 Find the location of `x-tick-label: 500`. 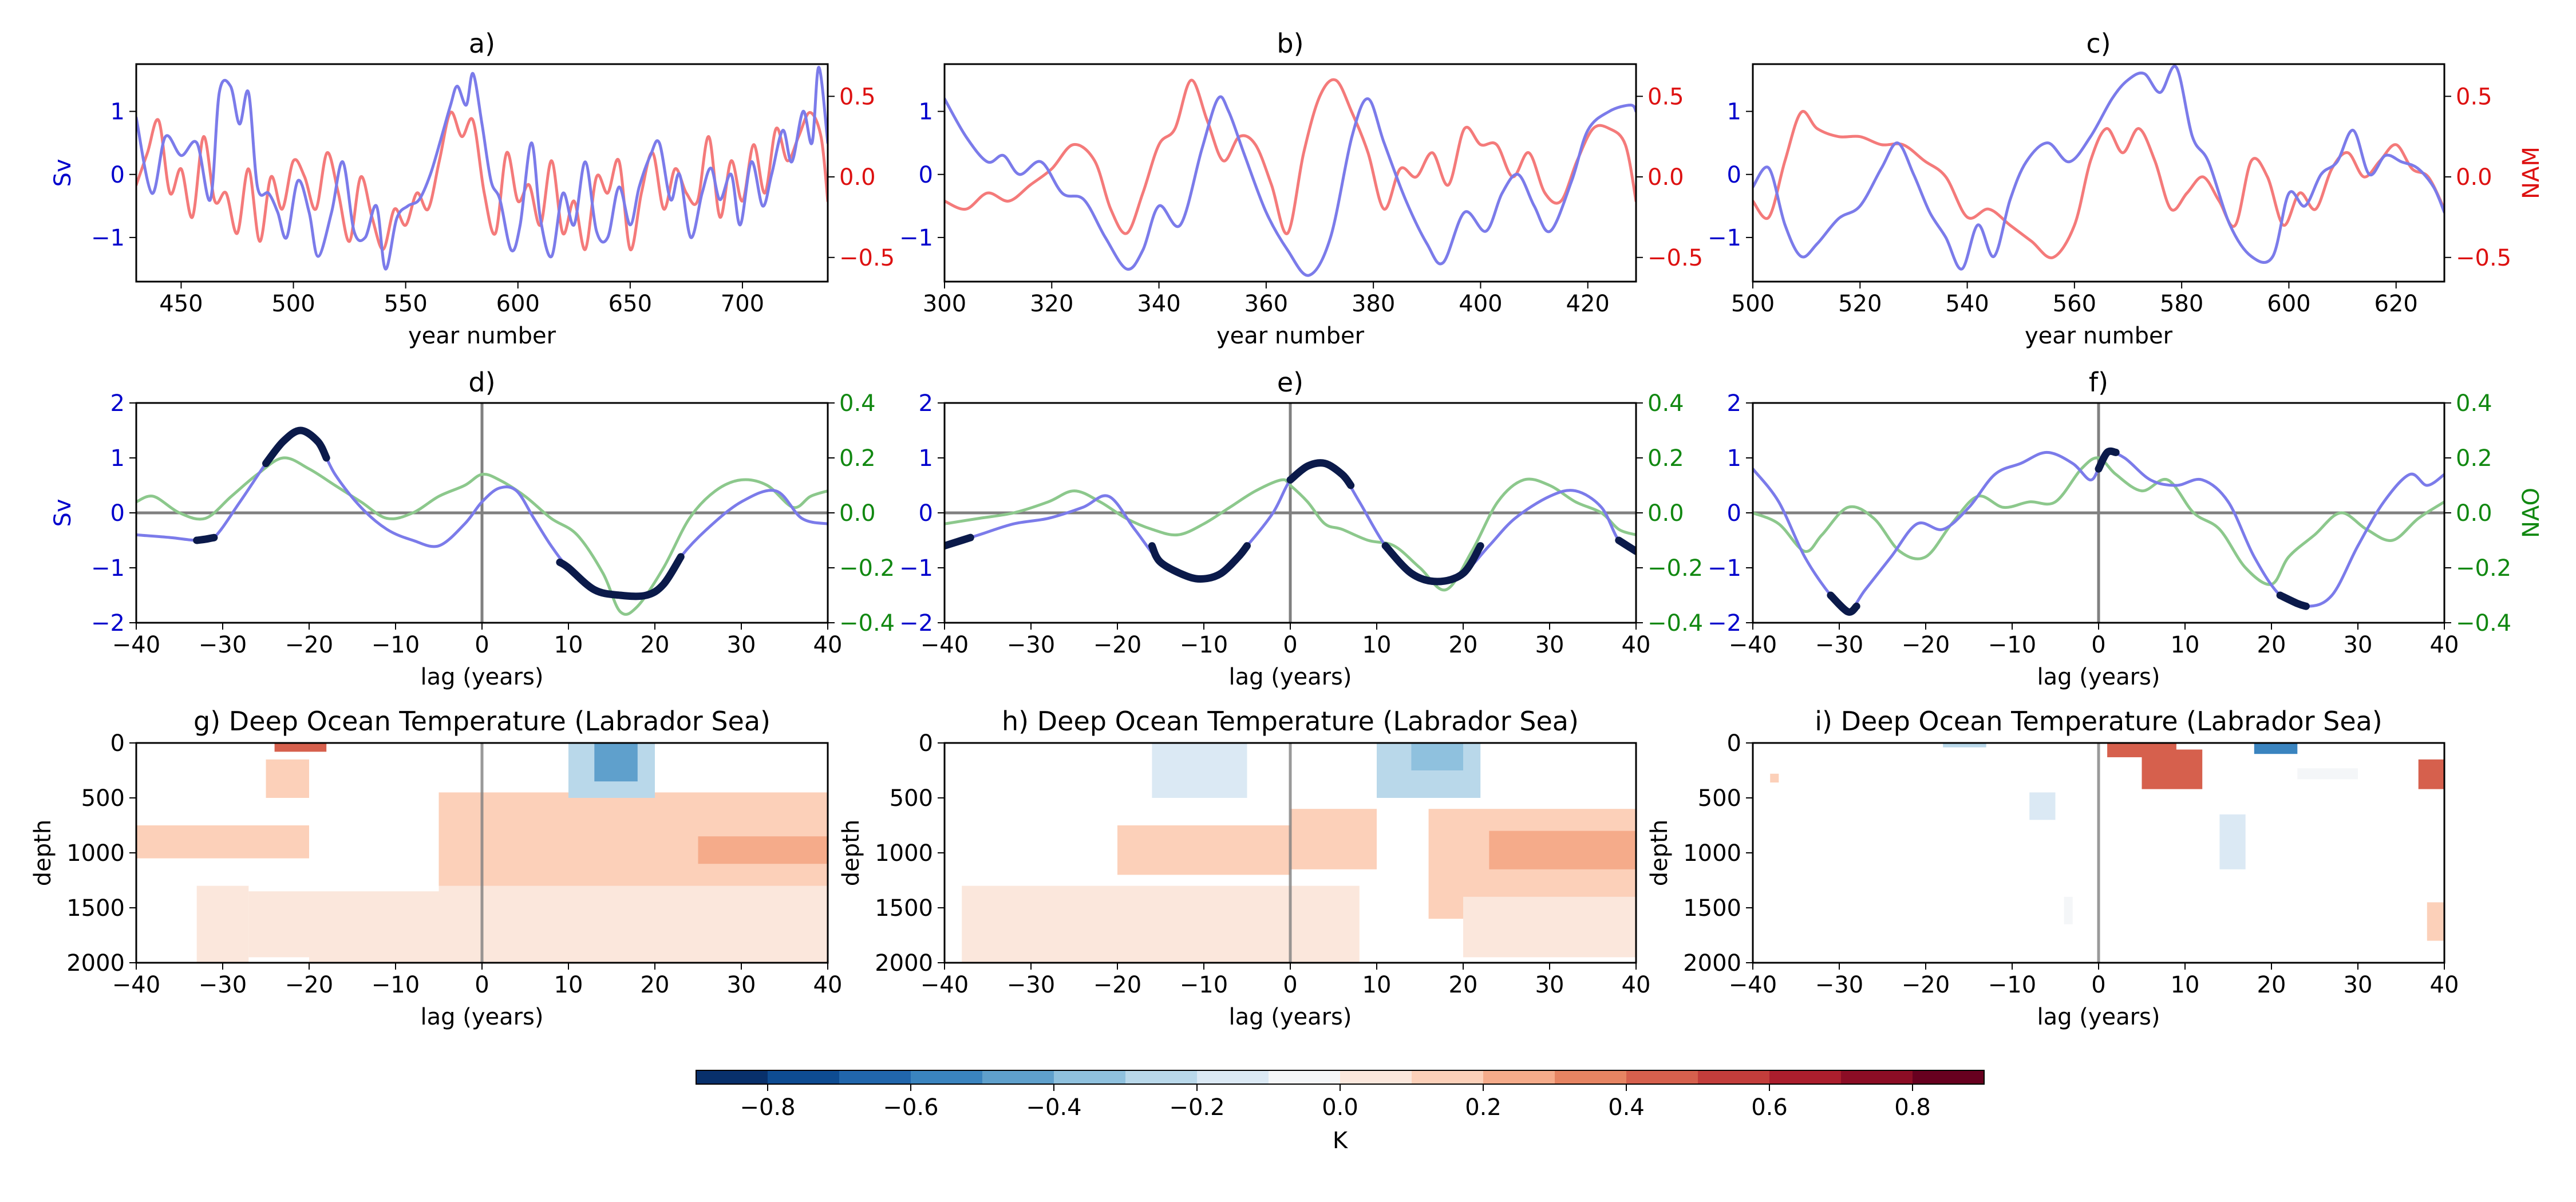

x-tick-label: 500 is located at coordinates (293, 304).